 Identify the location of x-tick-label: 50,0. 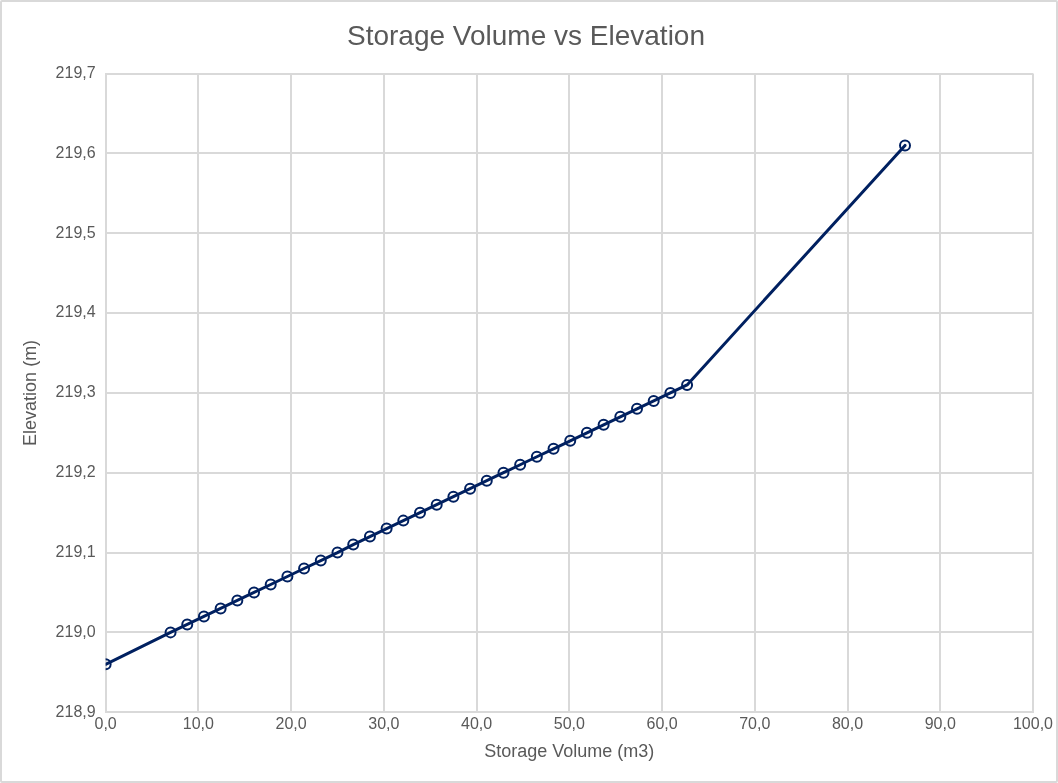
(569, 724).